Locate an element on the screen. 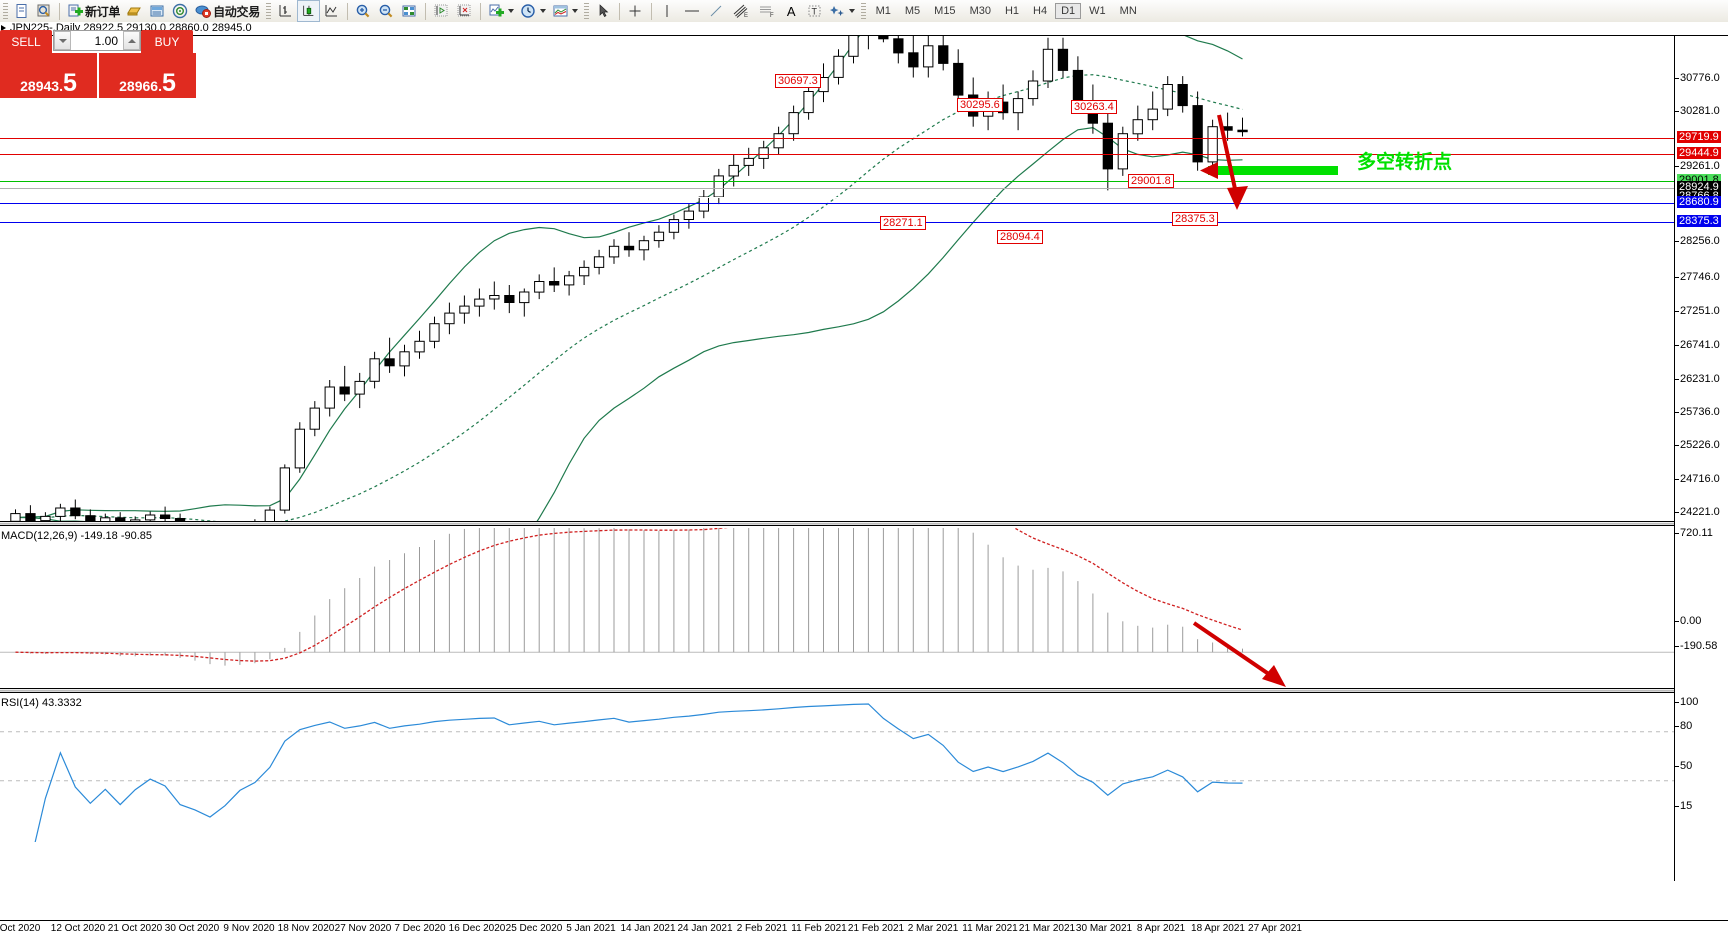  price-tick-label: 25736.0 is located at coordinates (1700, 412).